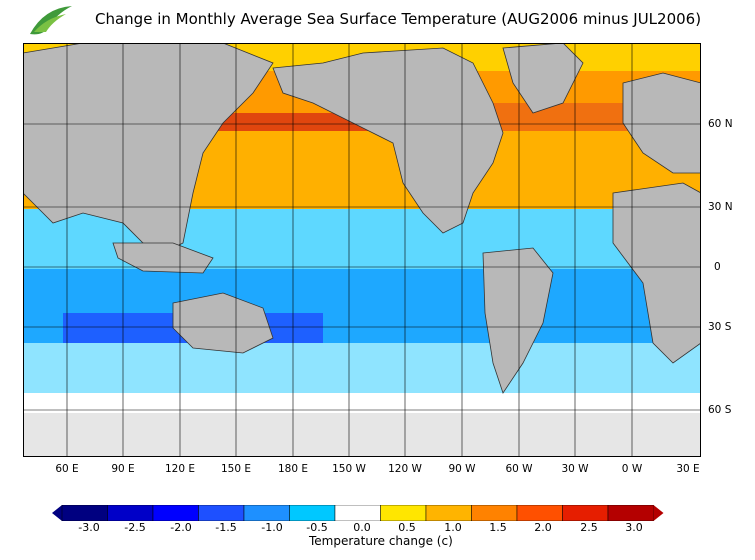 Image resolution: width=755 pixels, height=560 pixels. I want to click on logo-leaf-light, so click(50, 23).